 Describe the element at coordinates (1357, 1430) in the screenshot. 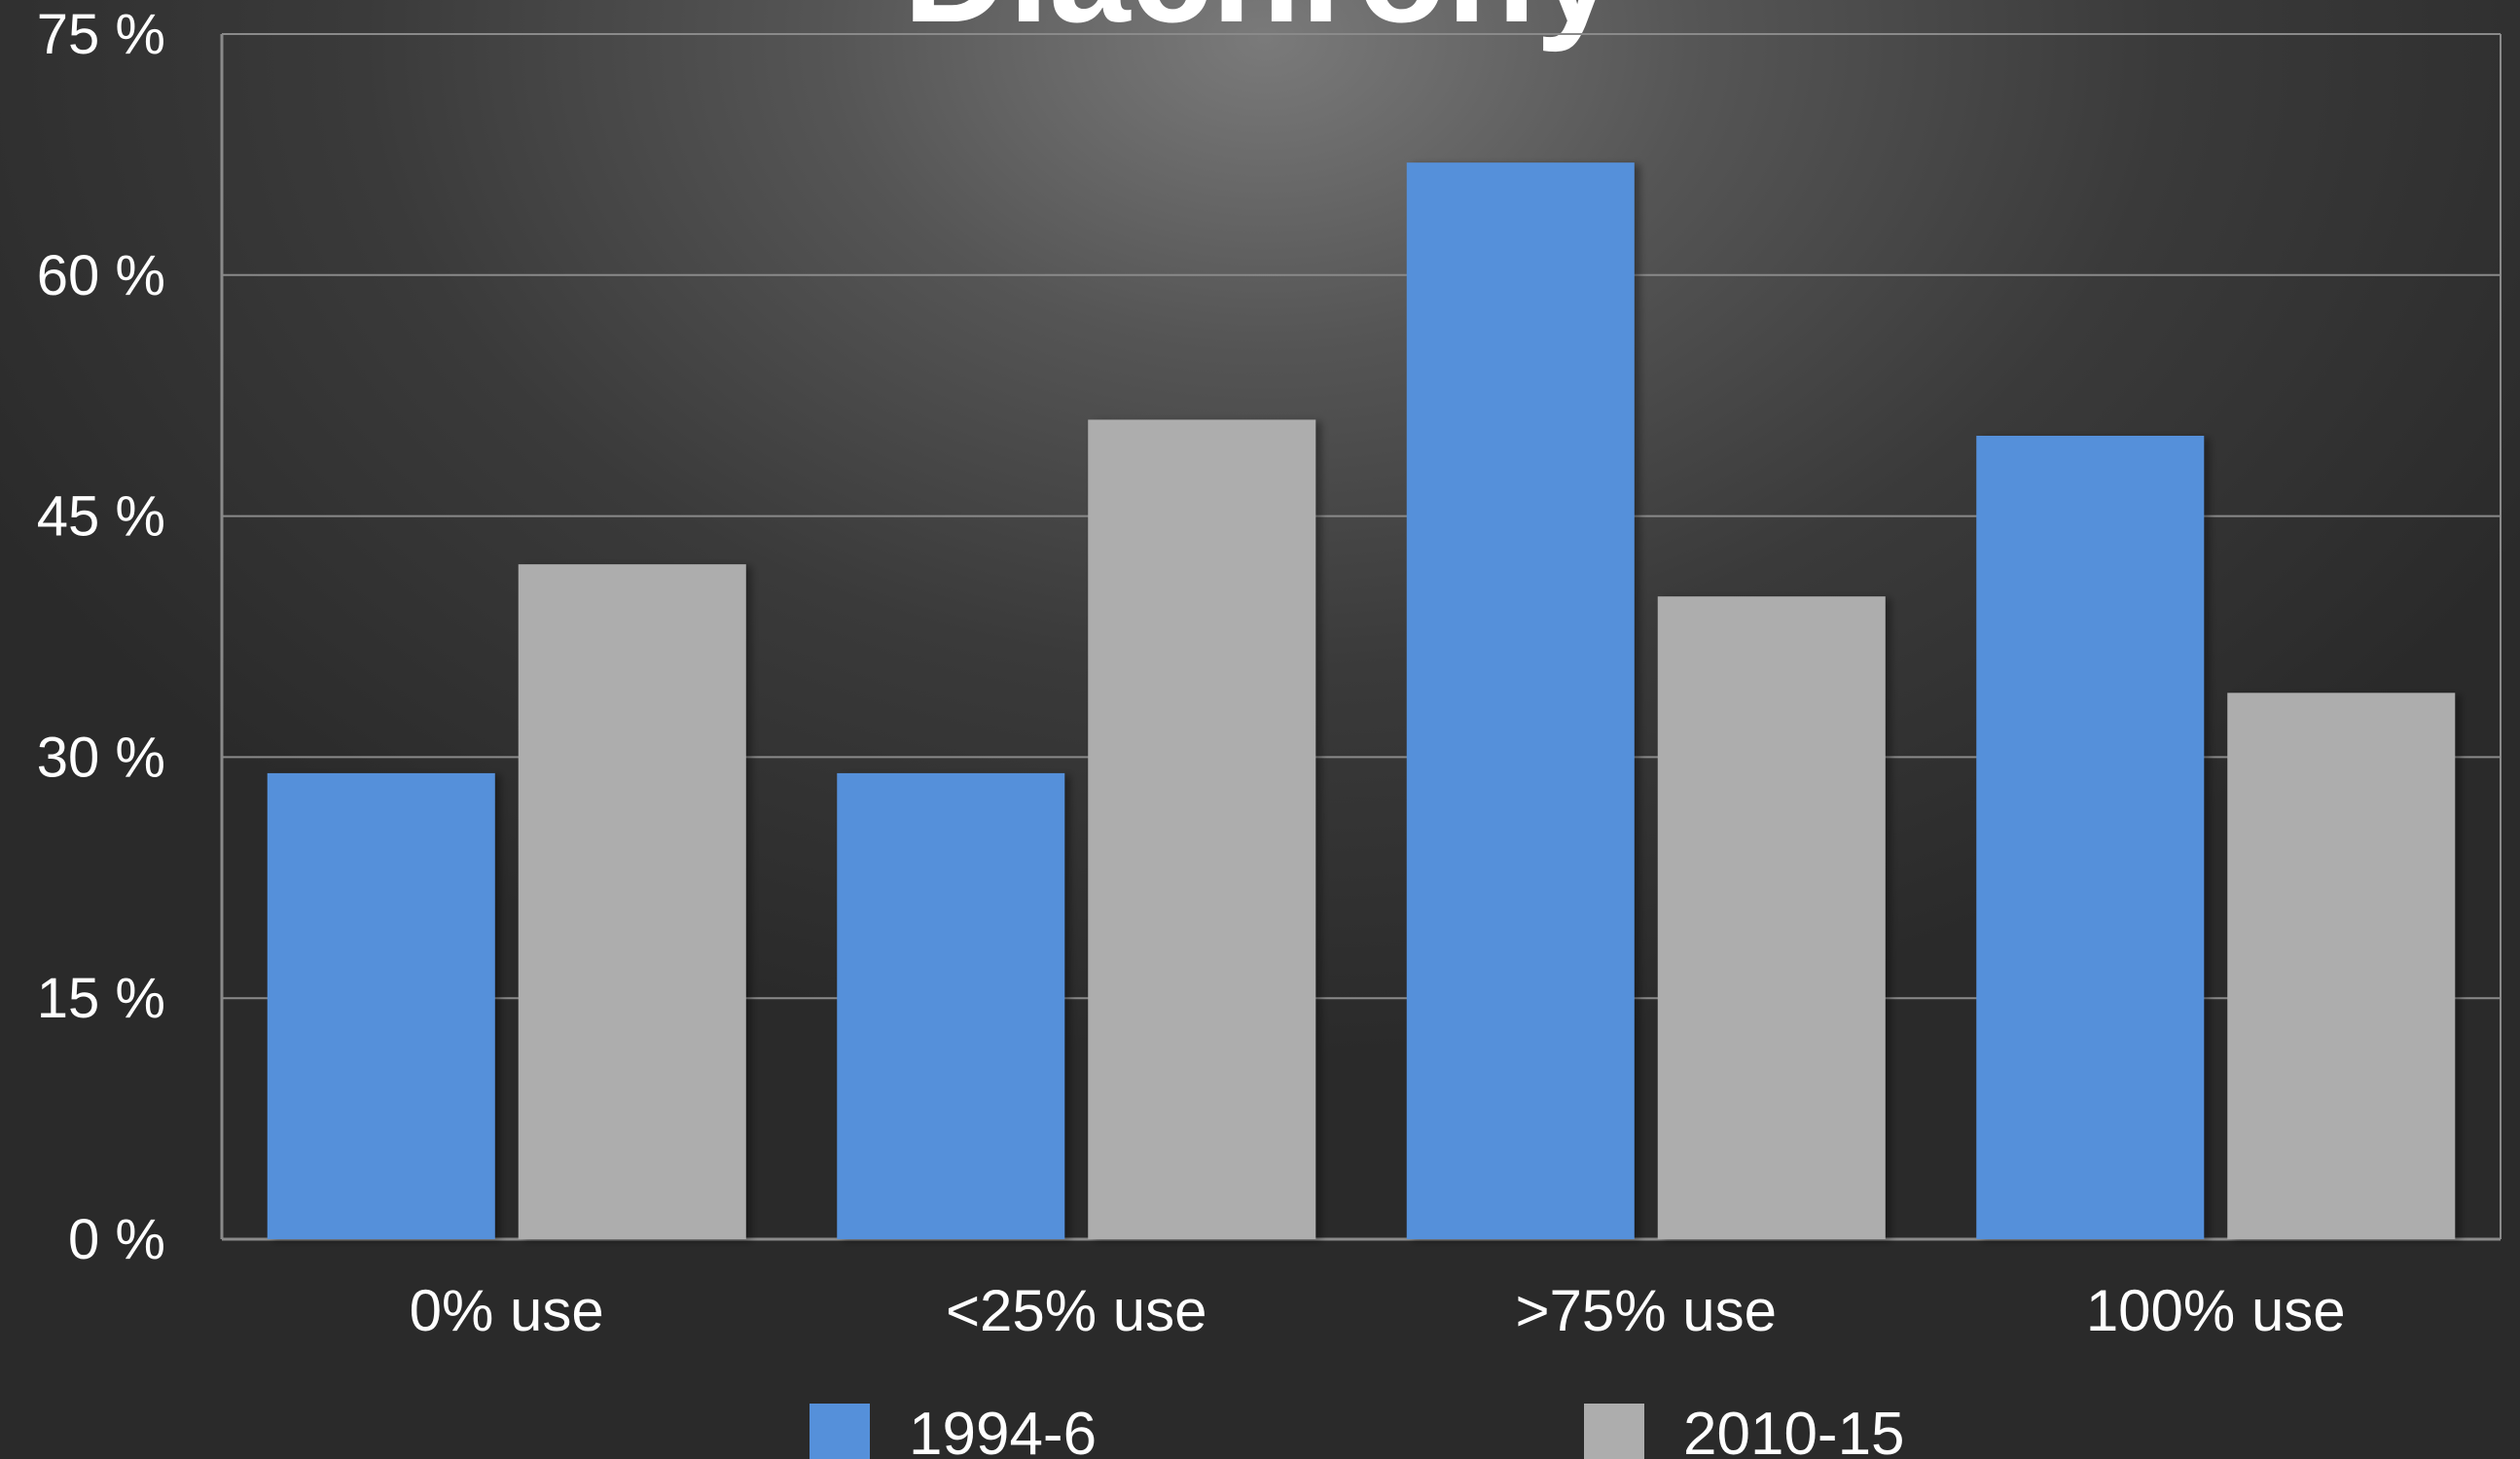

I see `legend: 1994-6 2010-15` at that location.